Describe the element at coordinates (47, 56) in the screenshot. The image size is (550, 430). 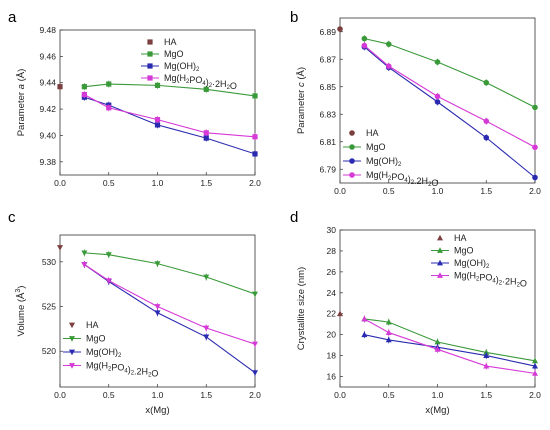
I see `y-tick-label: 9.46` at that location.